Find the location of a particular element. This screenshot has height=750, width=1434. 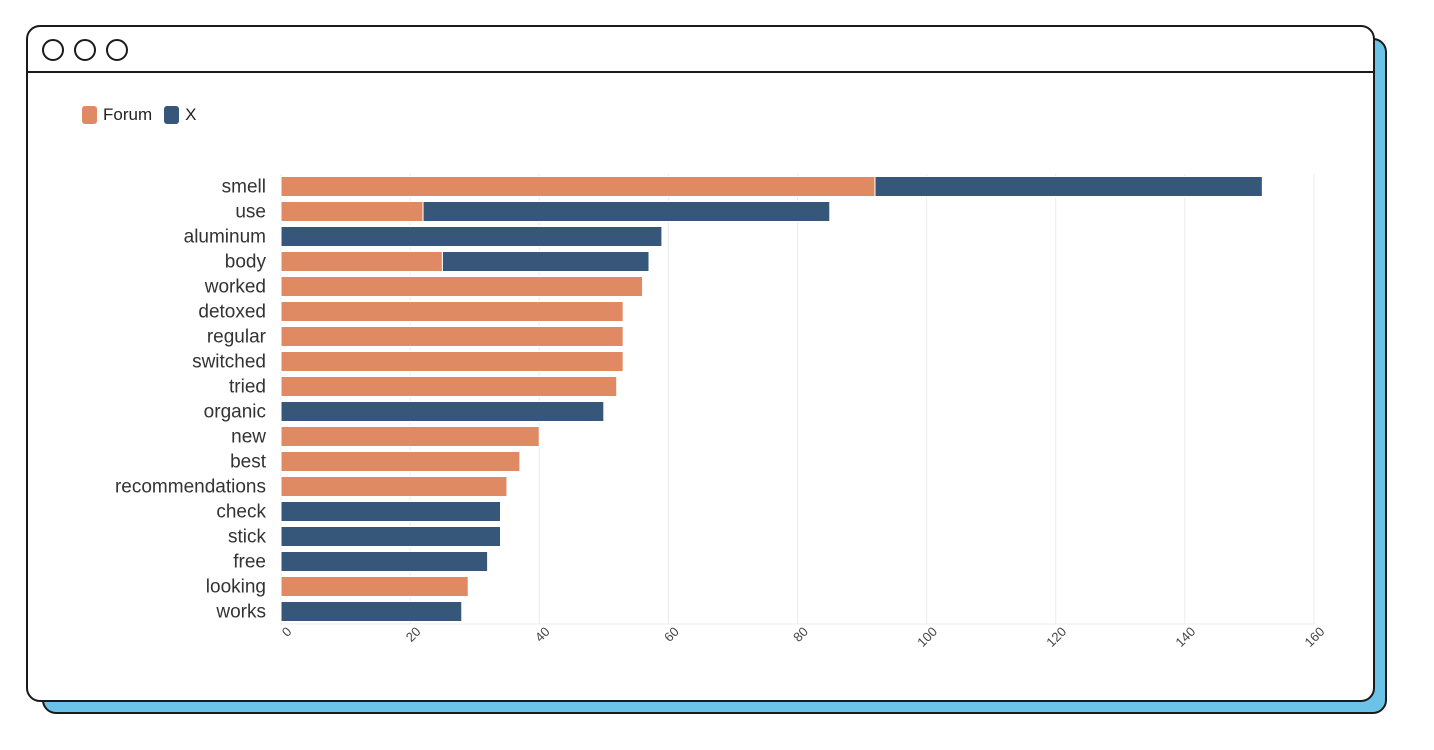

y-tick-label-stick: stick is located at coordinates (247, 537).